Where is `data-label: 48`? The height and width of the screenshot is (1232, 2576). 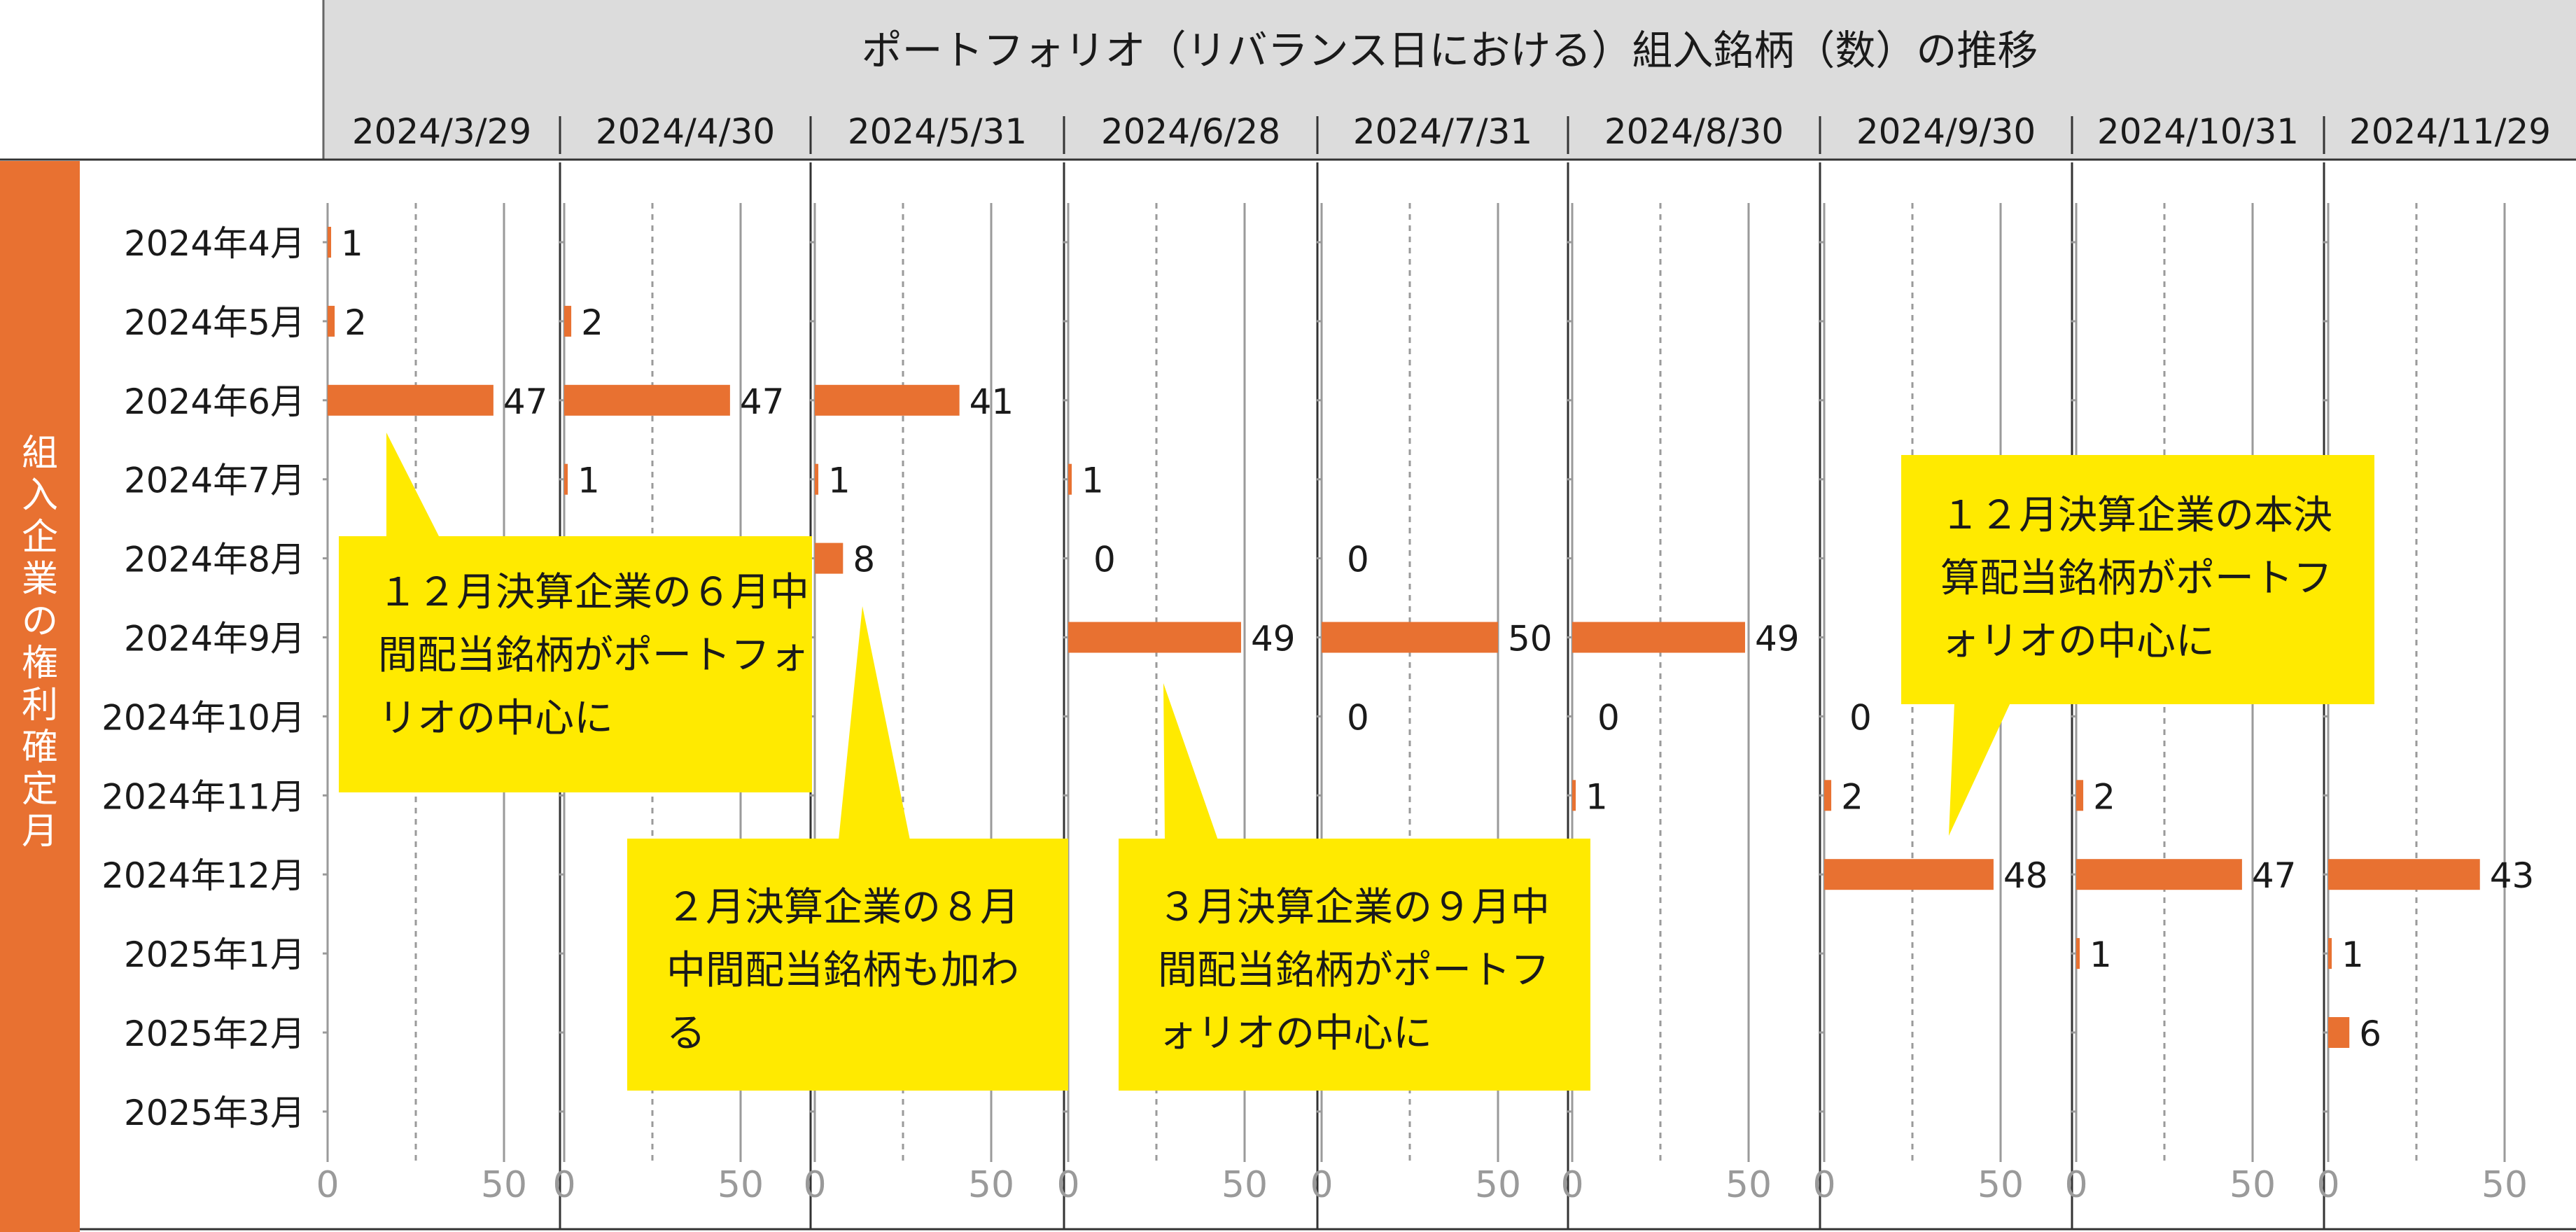
data-label: 48 is located at coordinates (2025, 875).